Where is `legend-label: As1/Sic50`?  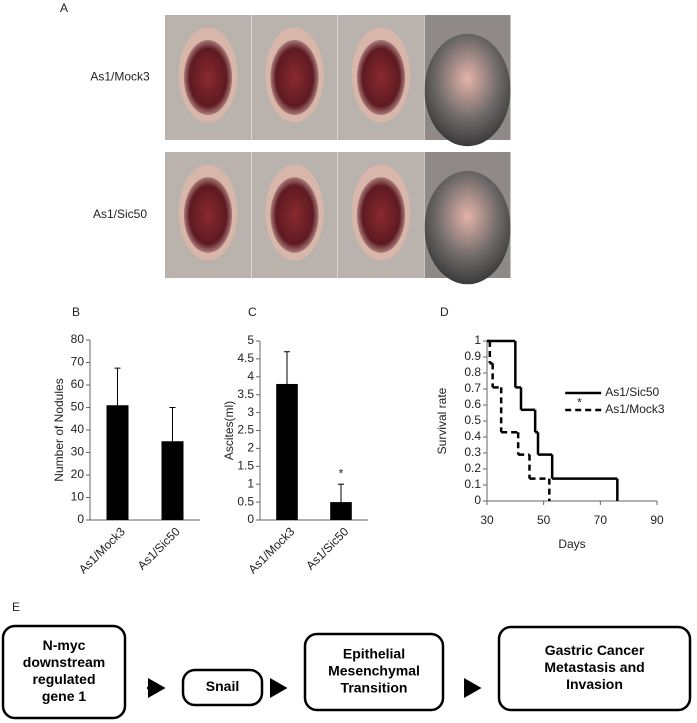 legend-label: As1/Sic50 is located at coordinates (632, 392).